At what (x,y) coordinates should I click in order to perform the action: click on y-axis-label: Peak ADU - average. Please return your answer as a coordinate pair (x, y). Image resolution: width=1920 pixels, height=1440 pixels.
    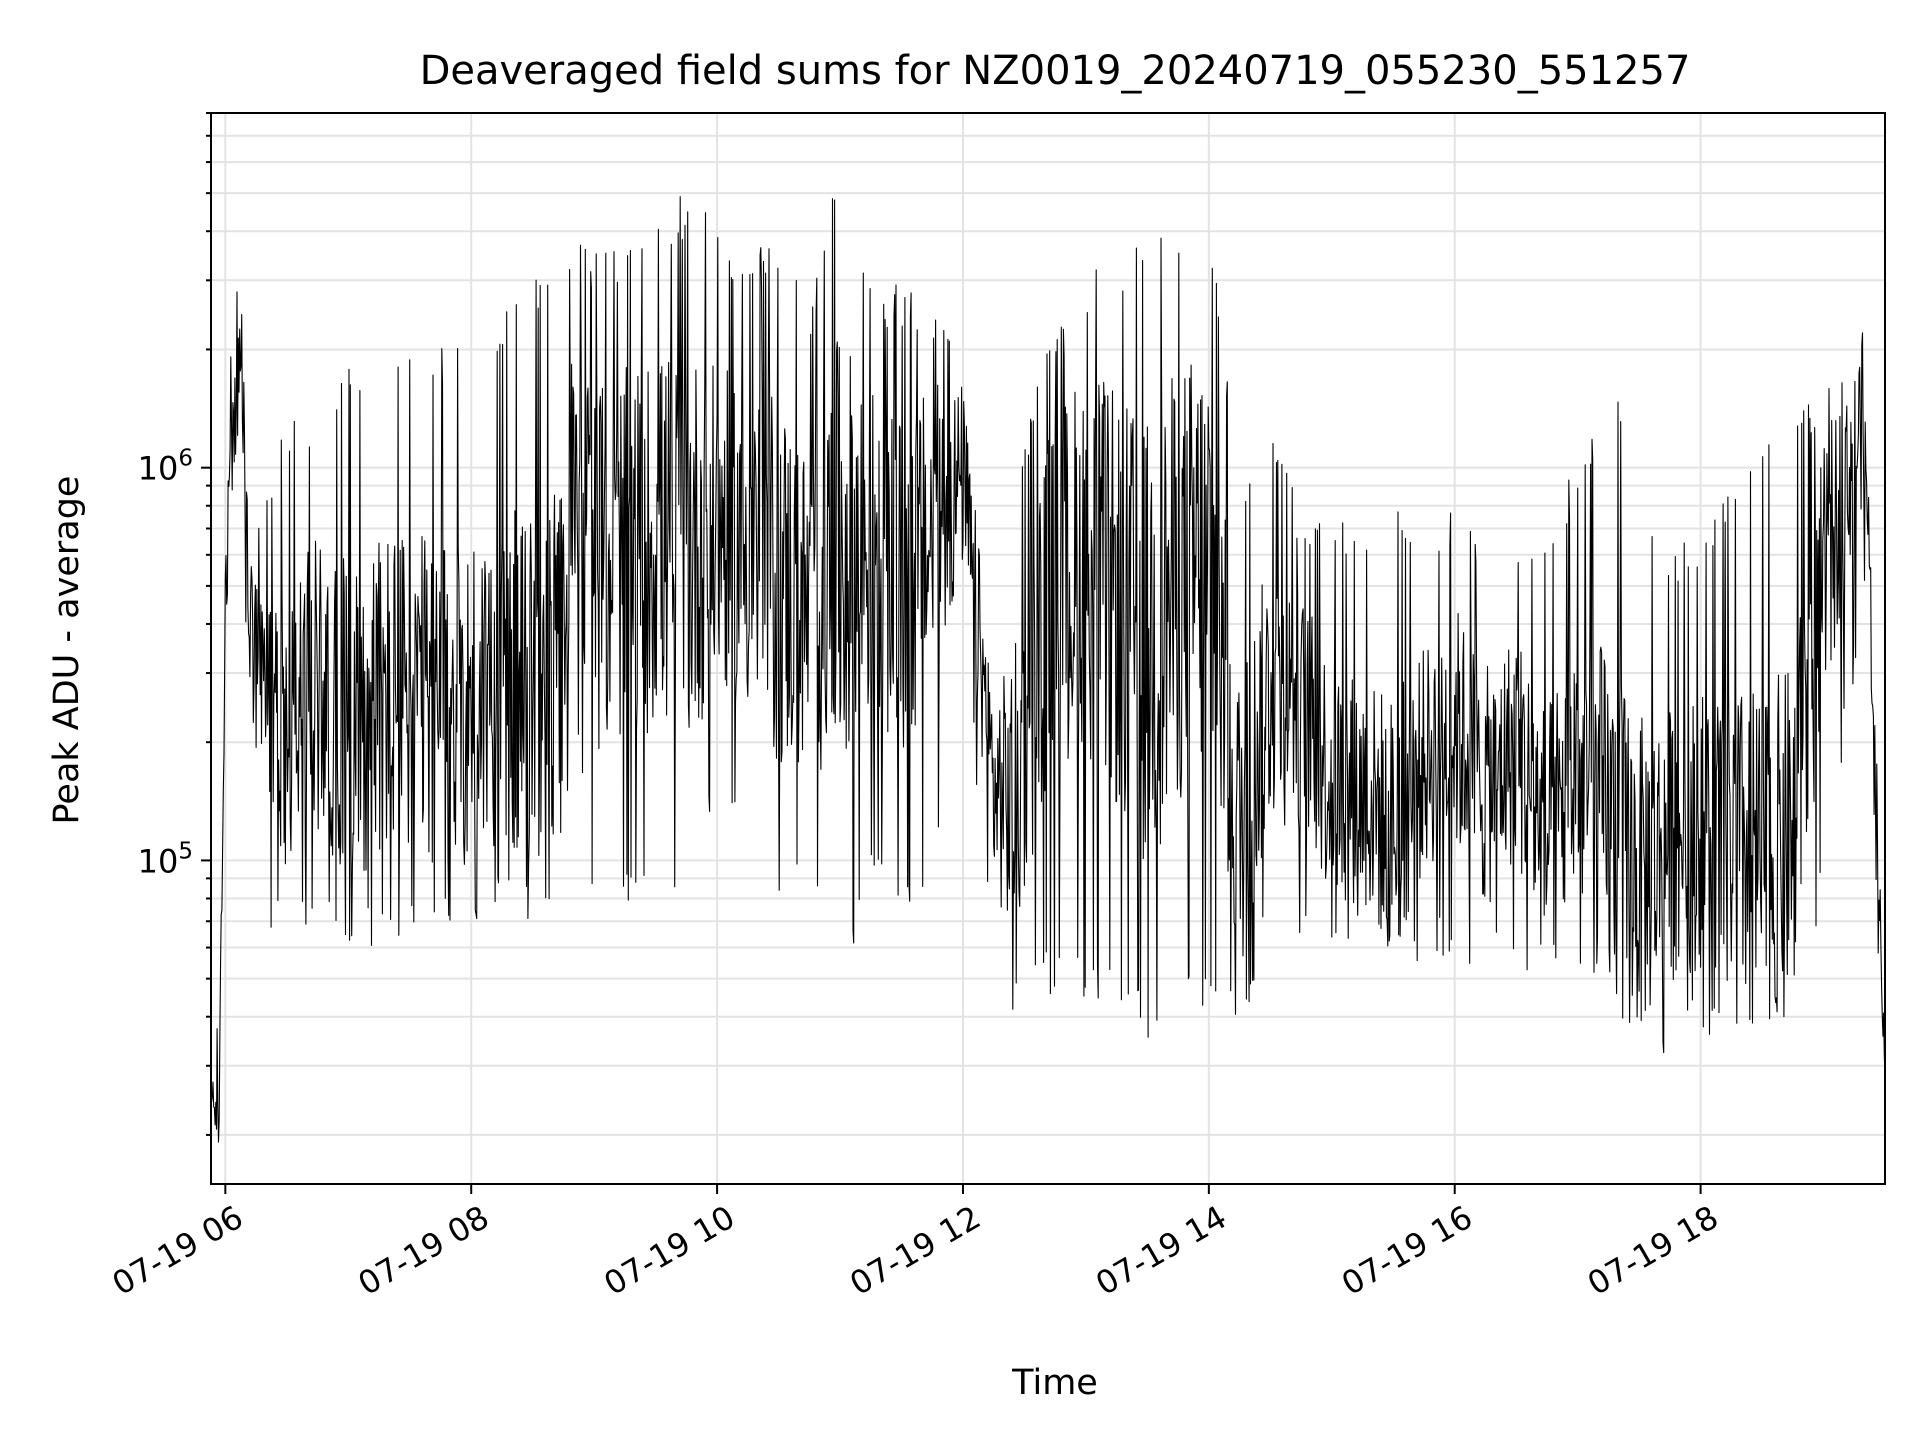
    Looking at the image, I should click on (67, 650).